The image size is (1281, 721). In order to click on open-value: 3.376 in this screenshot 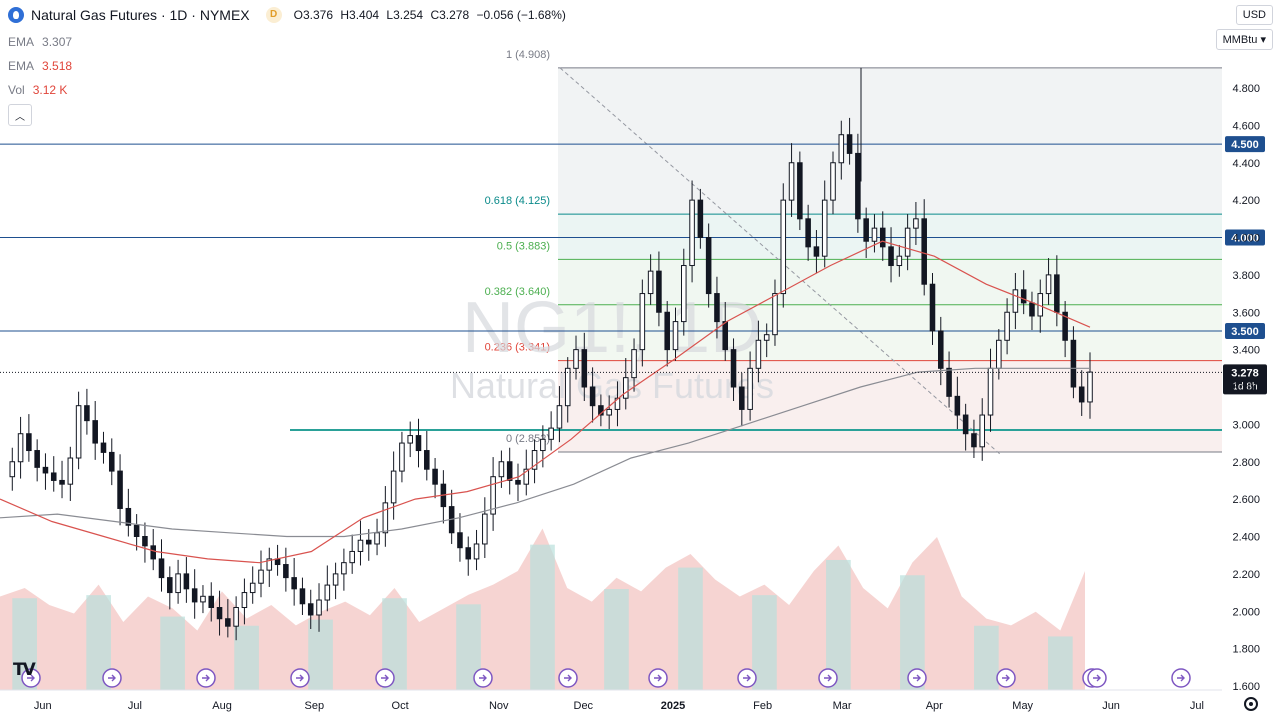, I will do `click(317, 15)`.